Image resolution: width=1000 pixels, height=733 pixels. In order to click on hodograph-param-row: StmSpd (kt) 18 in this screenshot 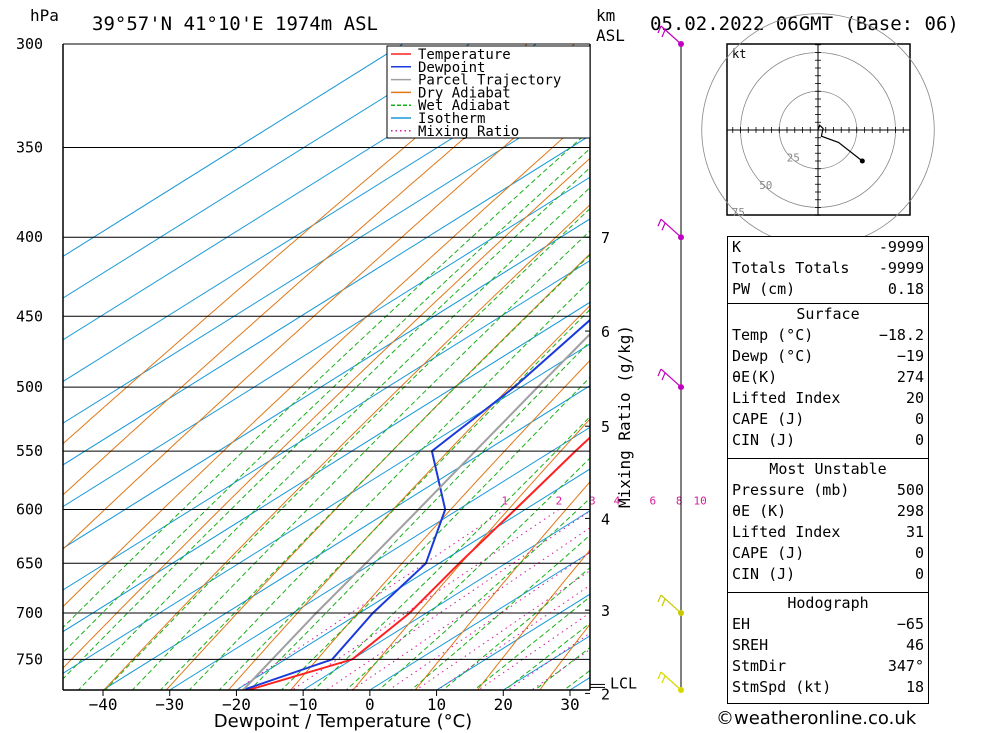, I will do `click(828, 687)`.